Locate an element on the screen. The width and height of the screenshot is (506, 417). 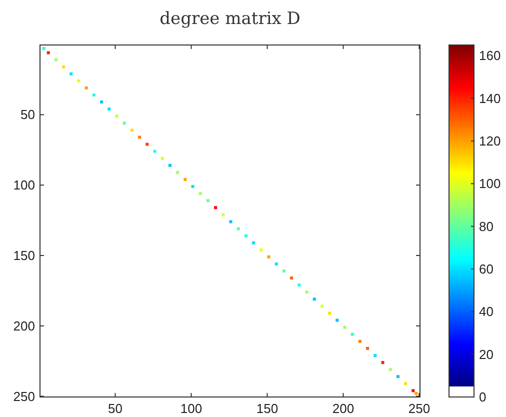
x-tick-label: 100 is located at coordinates (191, 408).